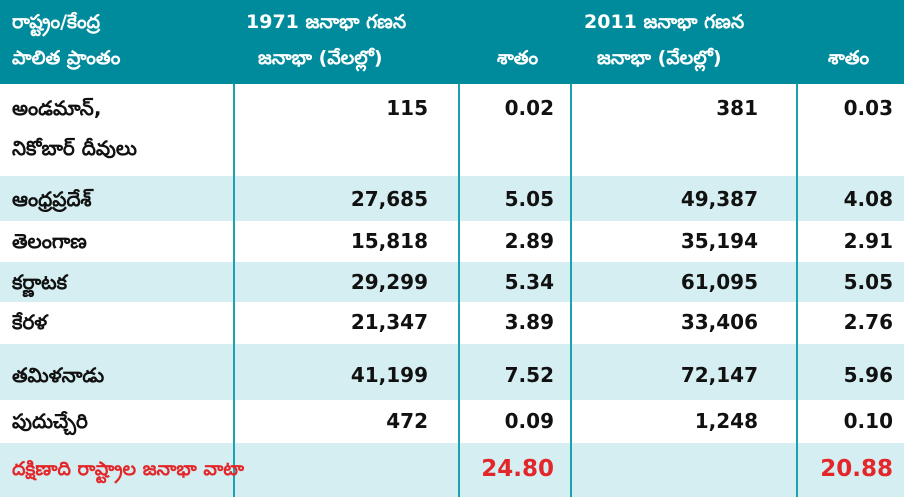 The image size is (904, 497). What do you see at coordinates (868, 322) in the screenshot?
I see `row-pct-2011: 2.76` at bounding box center [868, 322].